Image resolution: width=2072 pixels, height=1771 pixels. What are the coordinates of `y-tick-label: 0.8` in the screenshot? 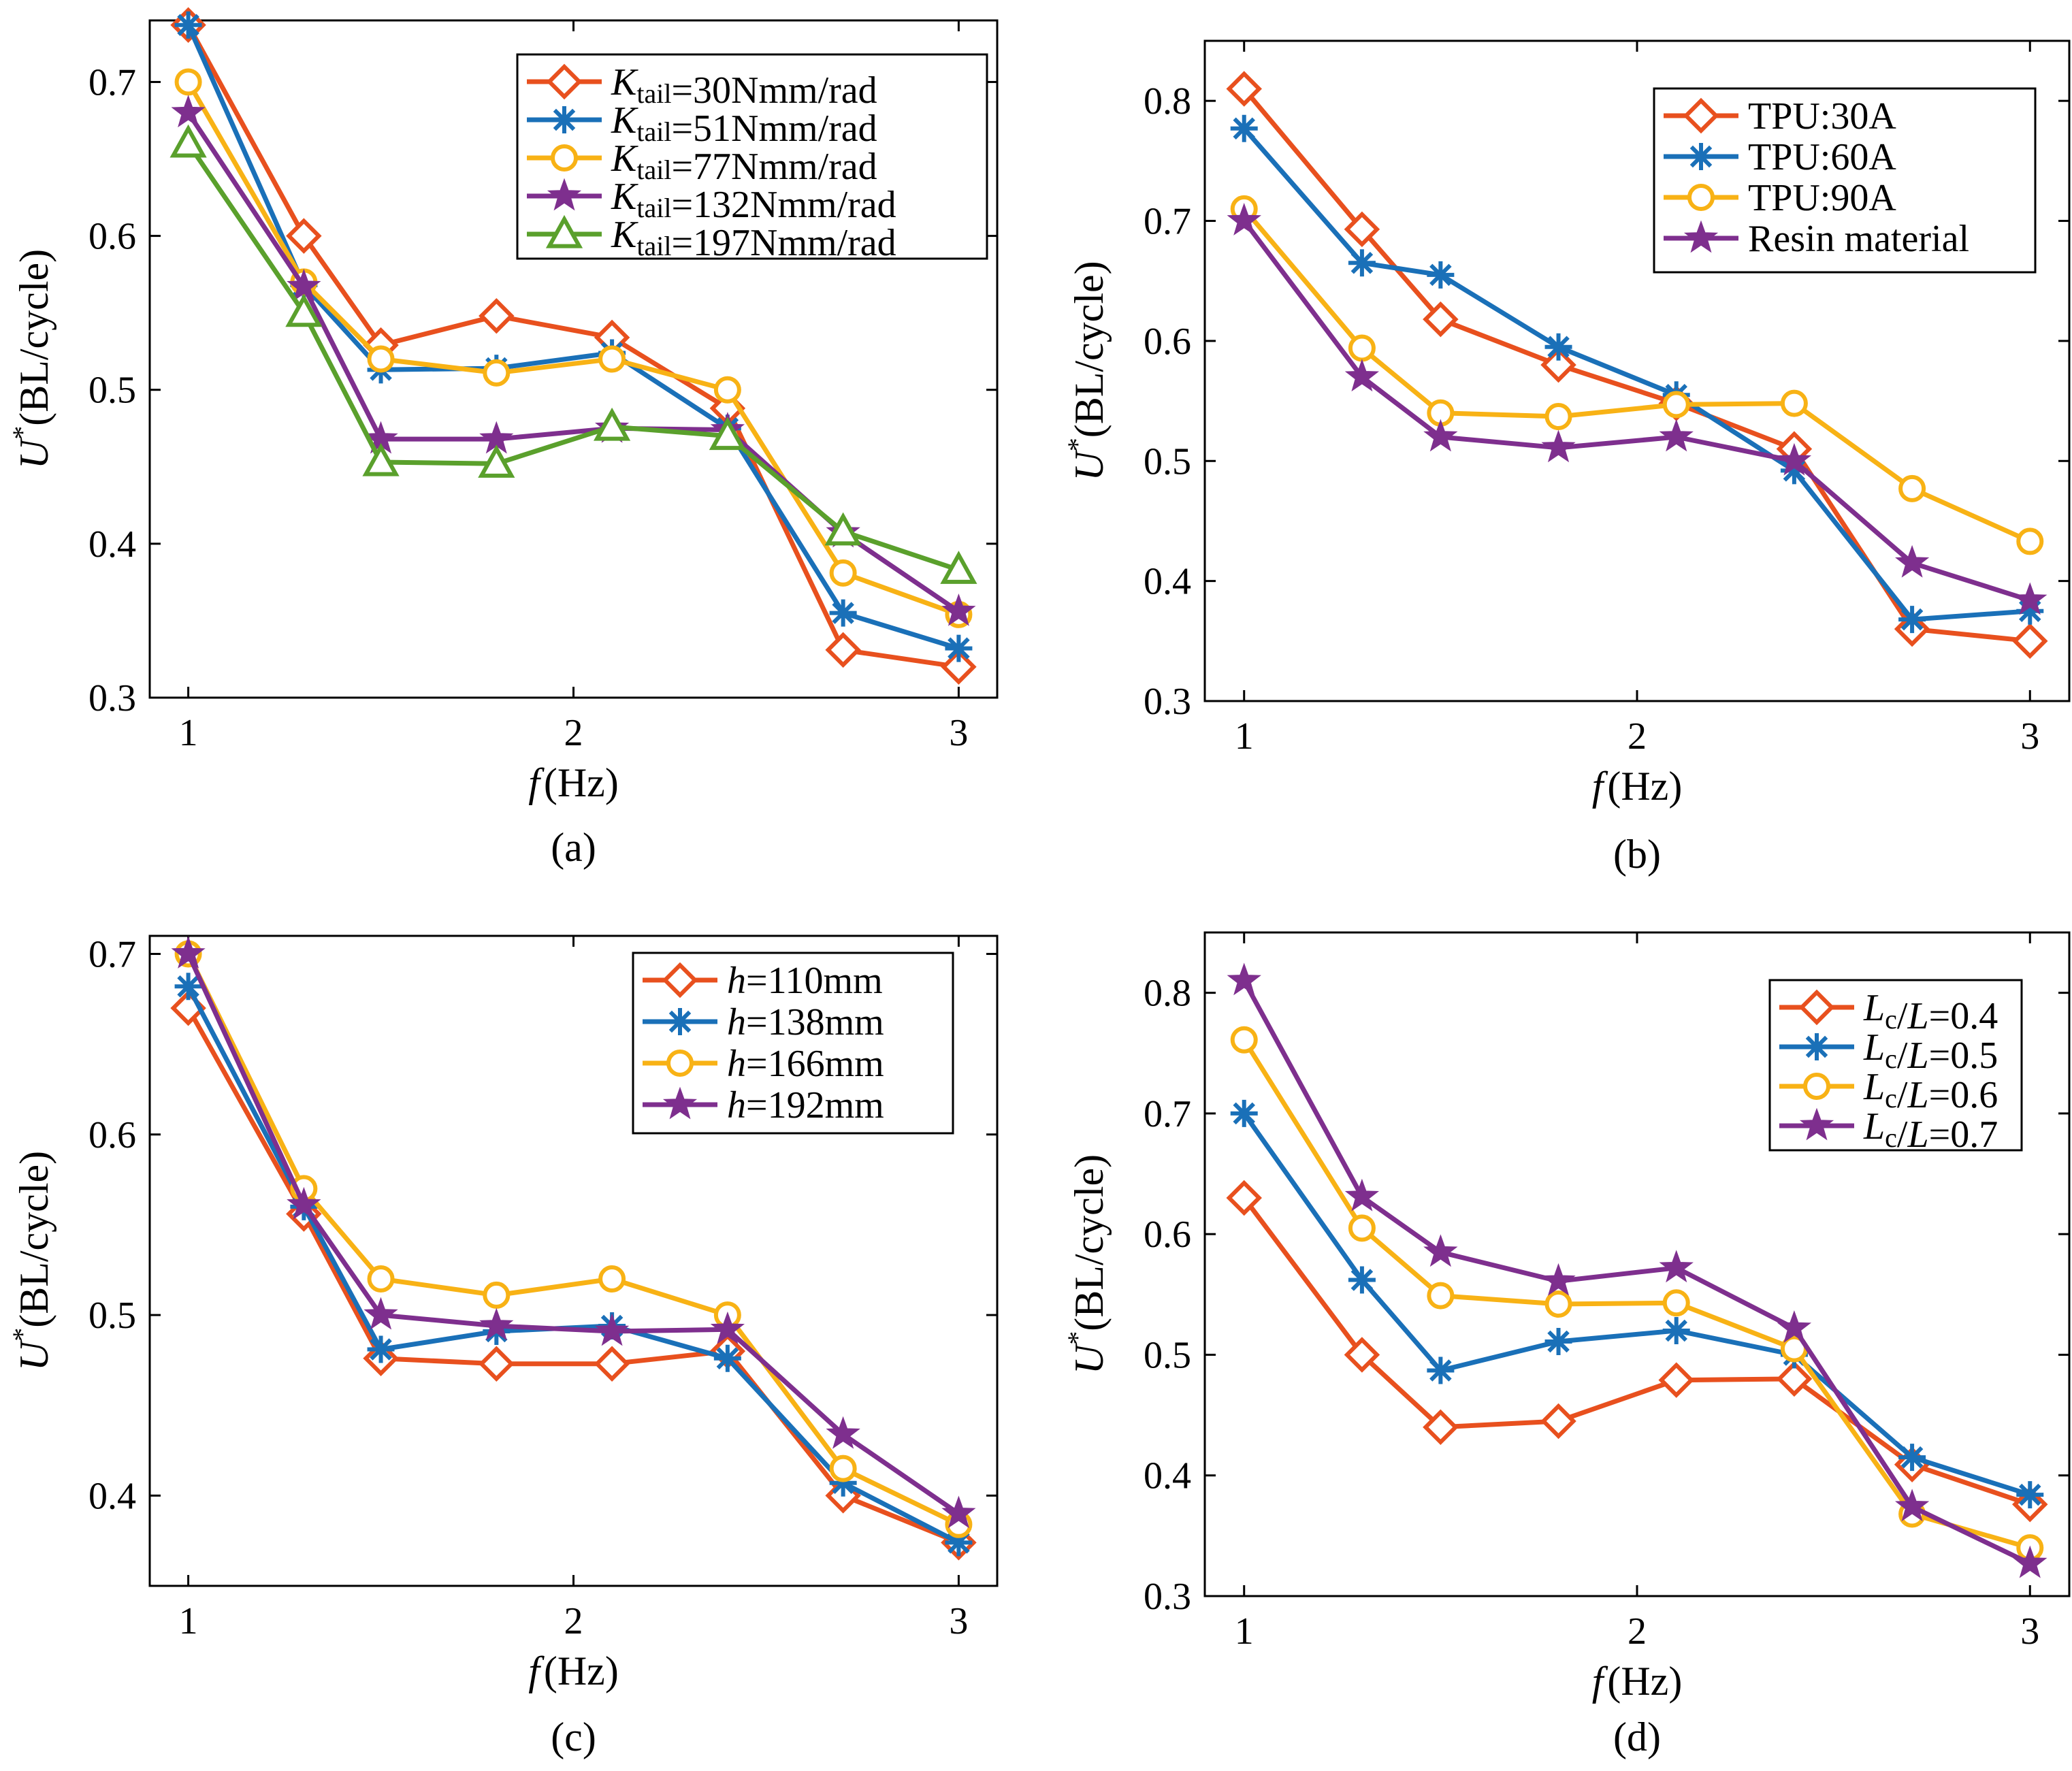 It's located at (1167, 994).